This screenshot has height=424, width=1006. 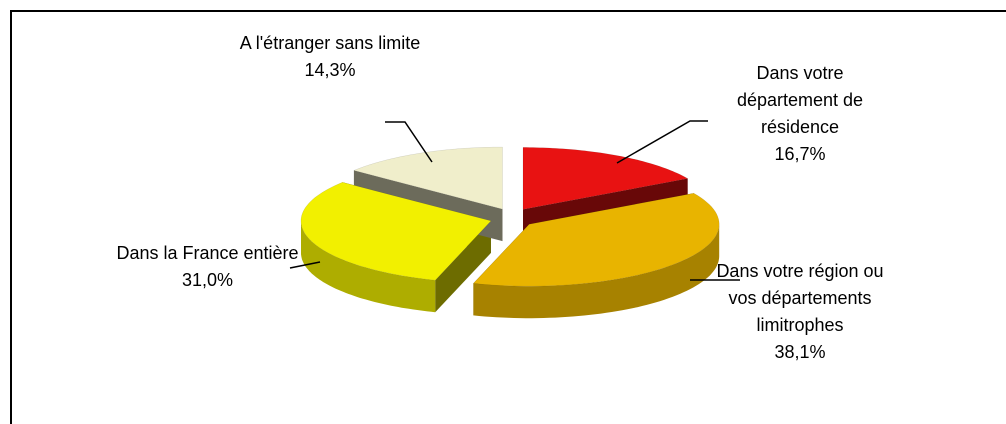 What do you see at coordinates (330, 43) in the screenshot?
I see `category-label: A l'étranger sans limite` at bounding box center [330, 43].